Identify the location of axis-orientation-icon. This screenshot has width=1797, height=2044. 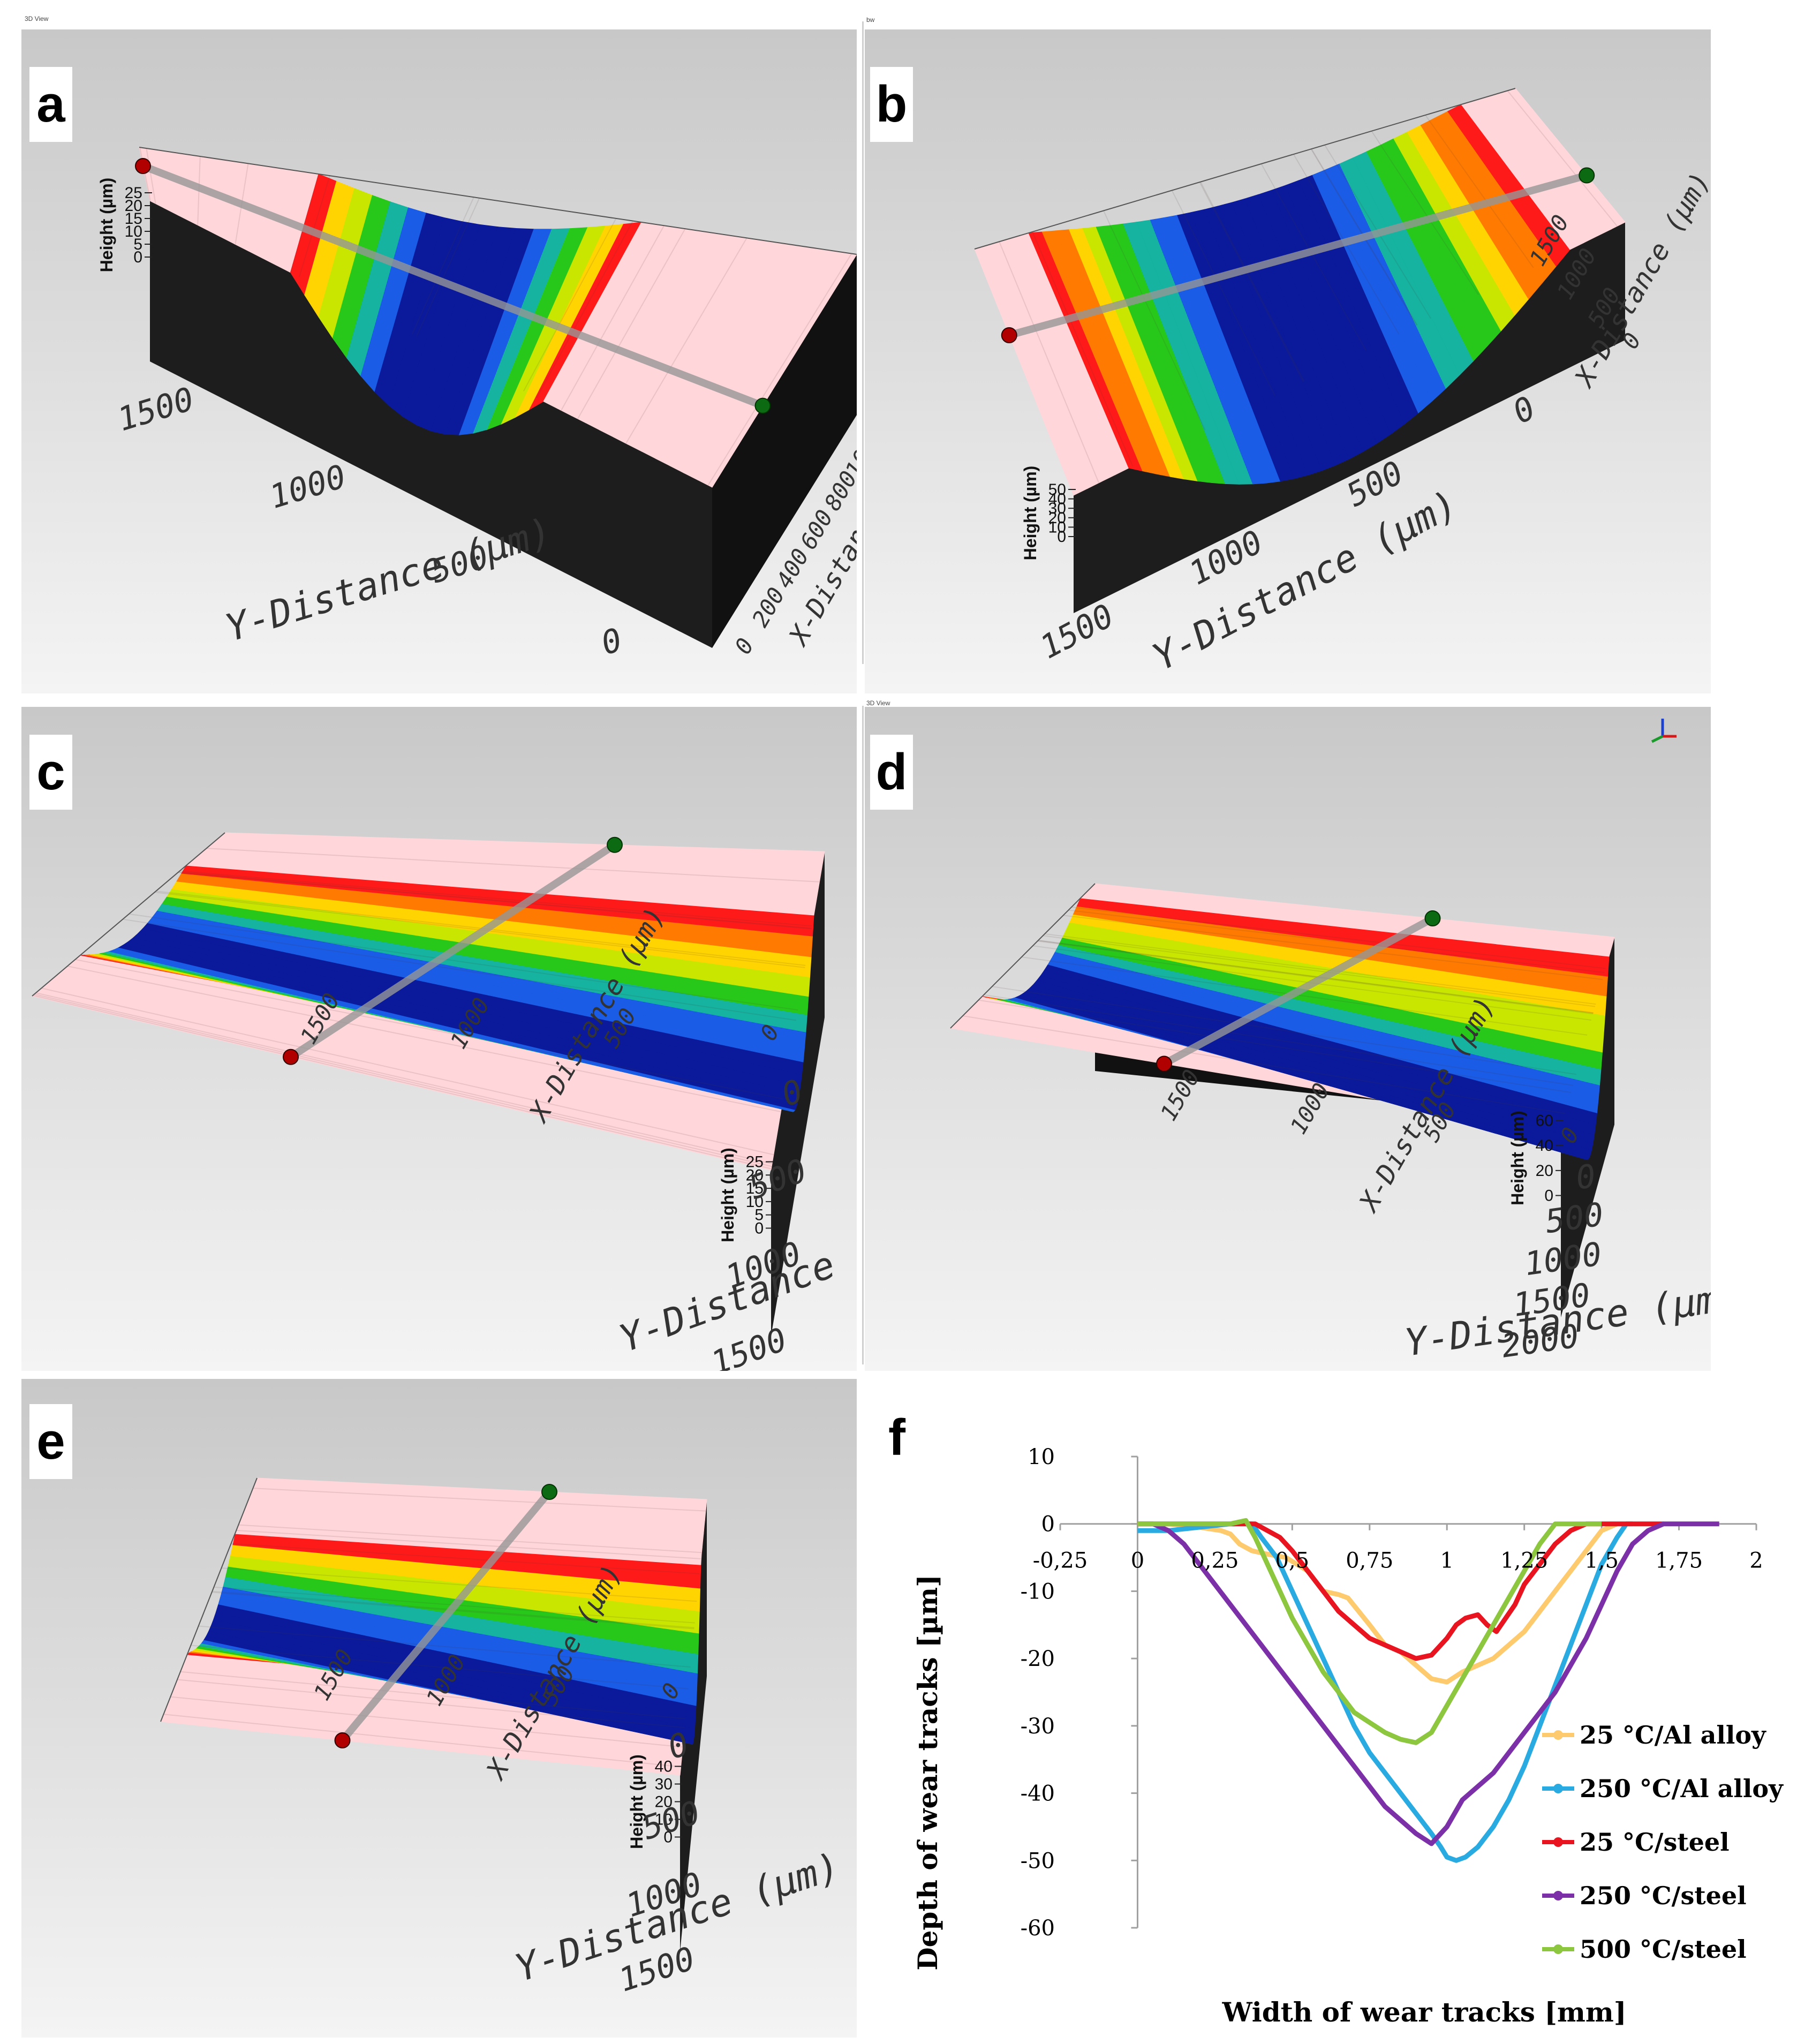
(1662, 731).